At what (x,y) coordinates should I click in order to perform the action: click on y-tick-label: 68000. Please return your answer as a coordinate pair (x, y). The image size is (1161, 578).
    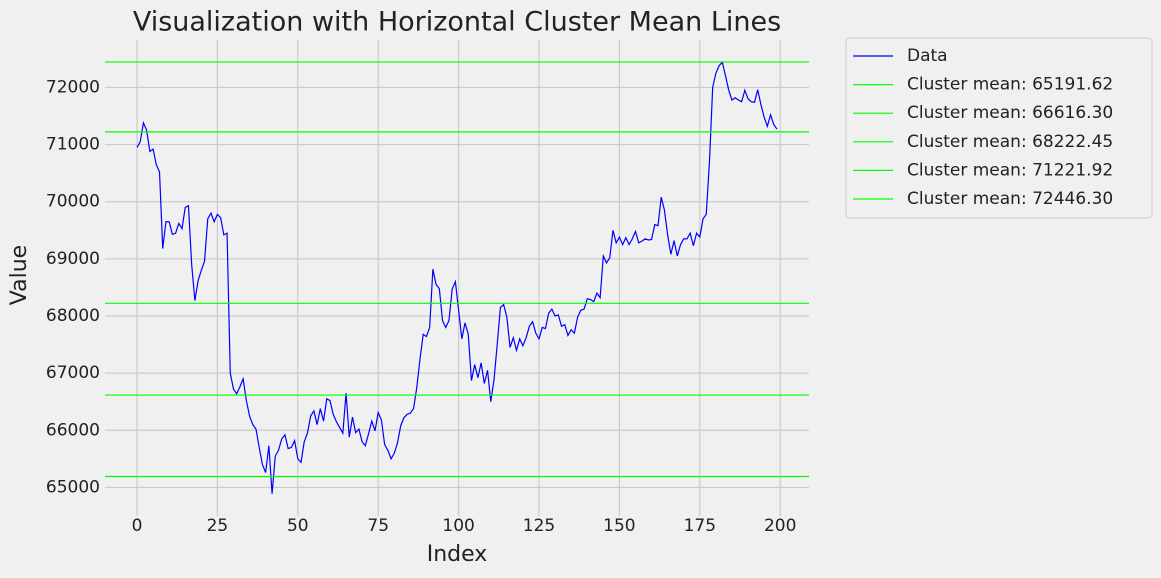
    Looking at the image, I should click on (73, 316).